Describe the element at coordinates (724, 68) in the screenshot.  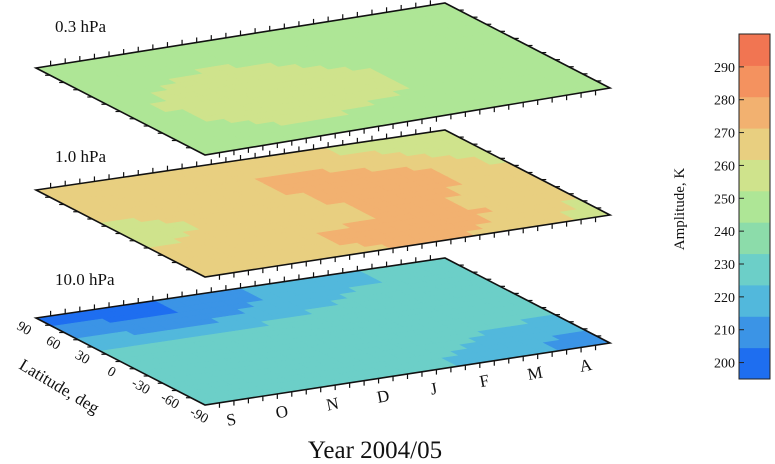
I see `colorbar-tick-label: 290` at that location.